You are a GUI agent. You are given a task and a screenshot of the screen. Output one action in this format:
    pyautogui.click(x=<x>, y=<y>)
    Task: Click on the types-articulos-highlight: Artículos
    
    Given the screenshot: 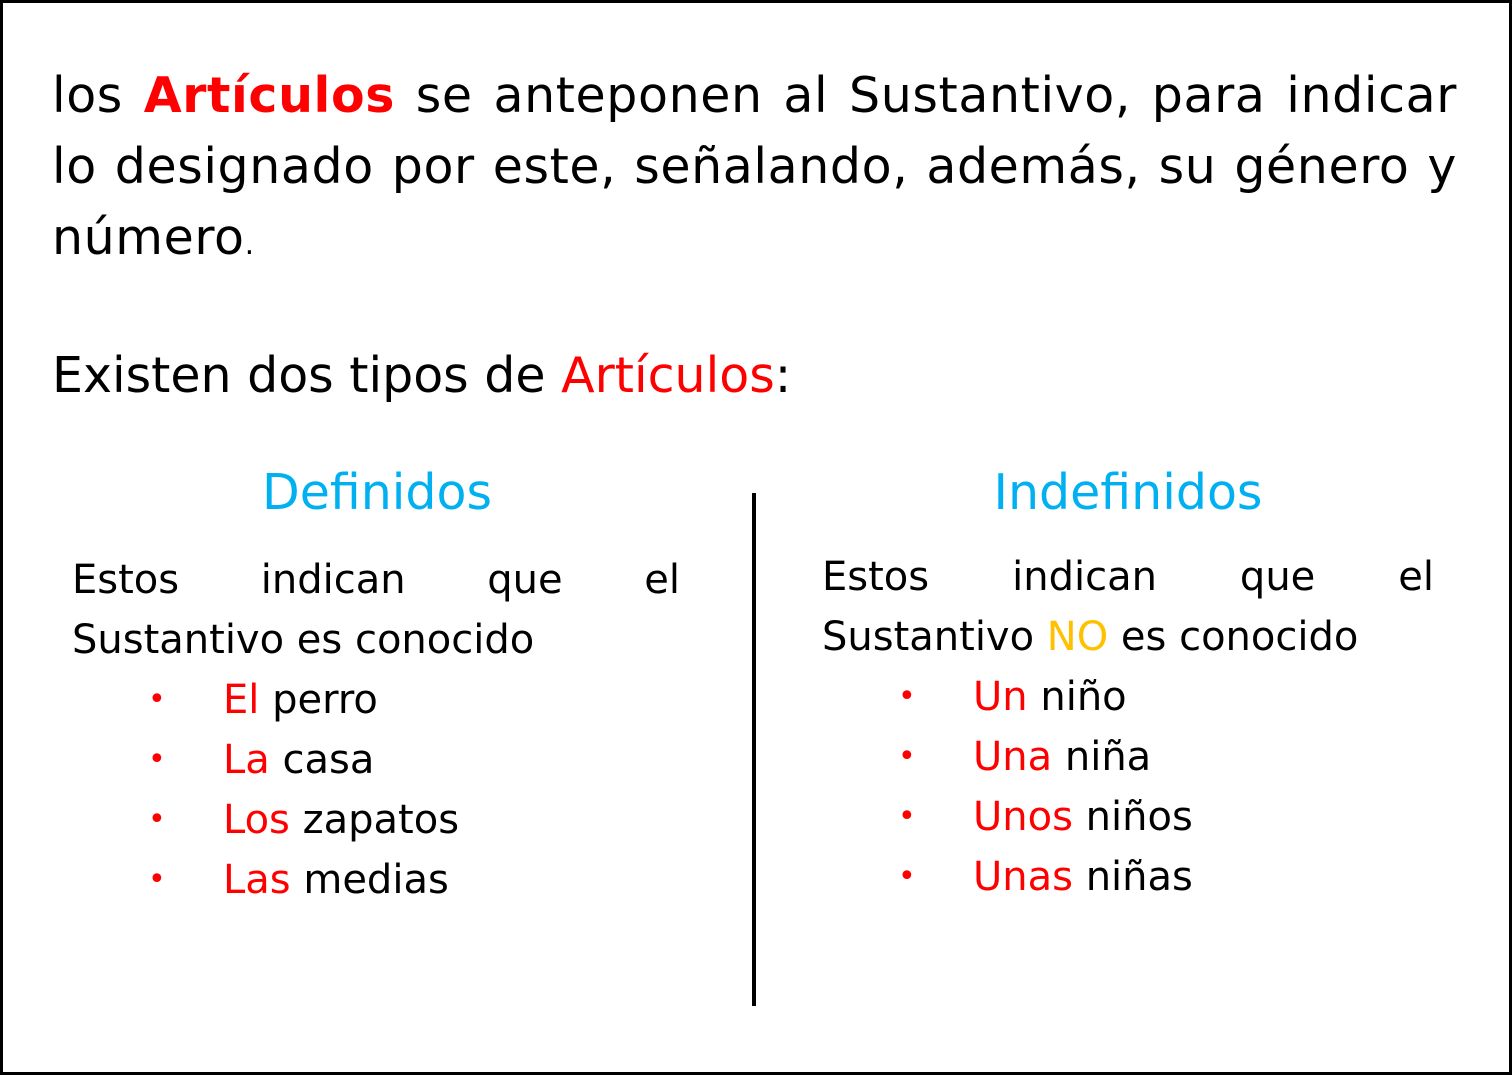 What is the action you would take?
    pyautogui.click(x=668, y=375)
    